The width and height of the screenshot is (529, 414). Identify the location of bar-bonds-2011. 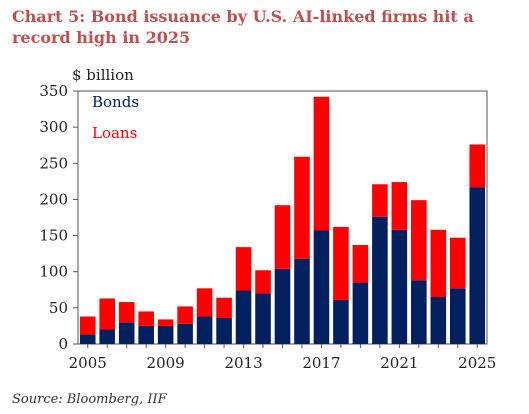
(204, 330).